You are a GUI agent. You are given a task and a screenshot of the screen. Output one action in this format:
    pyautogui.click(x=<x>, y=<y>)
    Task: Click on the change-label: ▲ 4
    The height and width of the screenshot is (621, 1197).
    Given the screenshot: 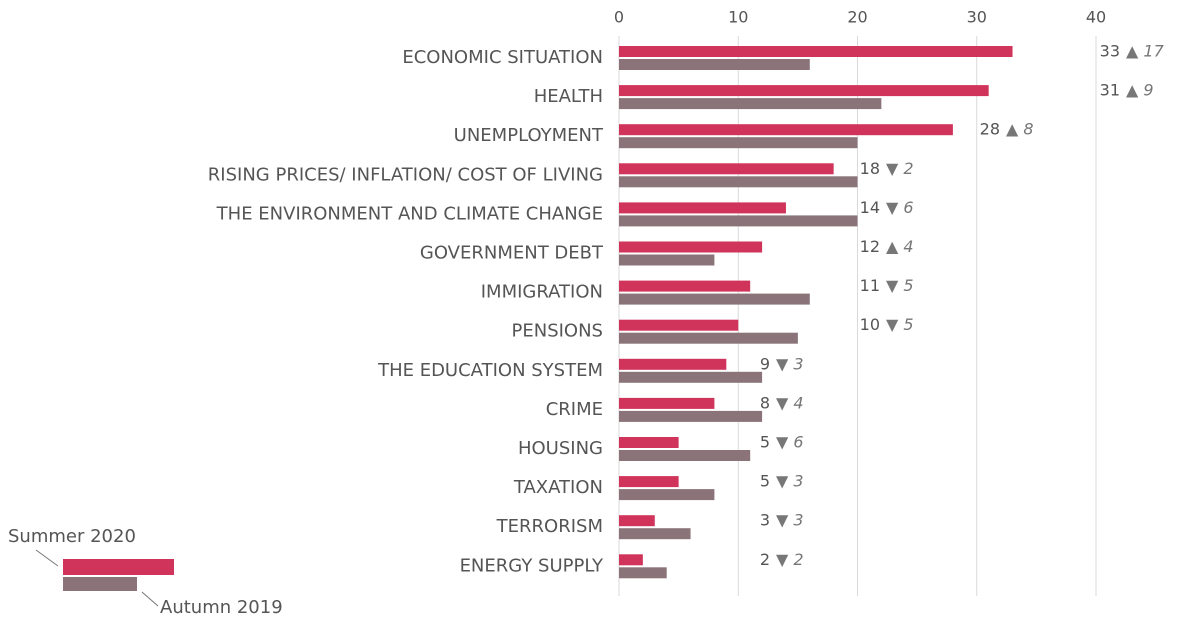 What is the action you would take?
    pyautogui.click(x=900, y=246)
    